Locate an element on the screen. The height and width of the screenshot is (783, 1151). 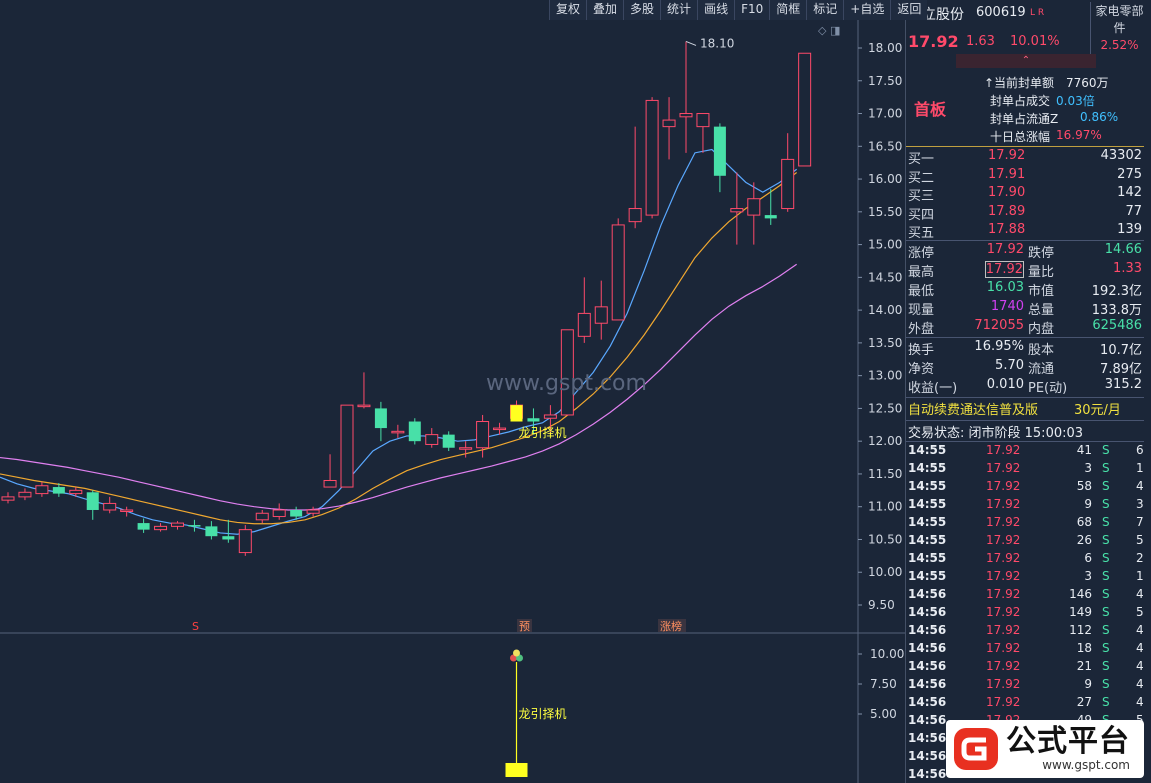
price-tick-label: 13.50 is located at coordinates (885, 343).